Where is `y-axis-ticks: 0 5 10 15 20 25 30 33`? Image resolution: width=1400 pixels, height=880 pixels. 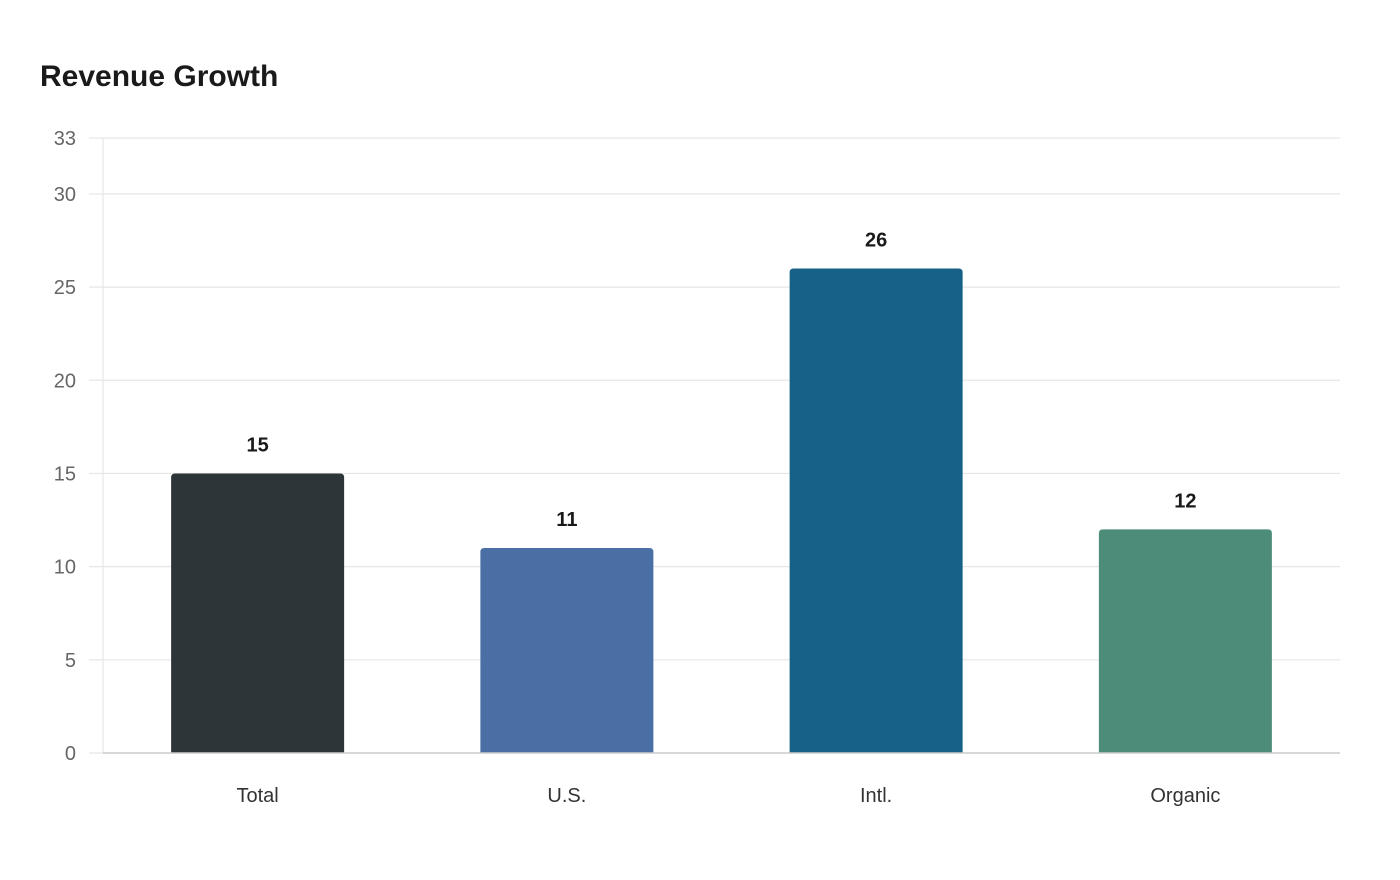
y-axis-ticks: 0 5 10 15 20 25 30 33 is located at coordinates (78, 446).